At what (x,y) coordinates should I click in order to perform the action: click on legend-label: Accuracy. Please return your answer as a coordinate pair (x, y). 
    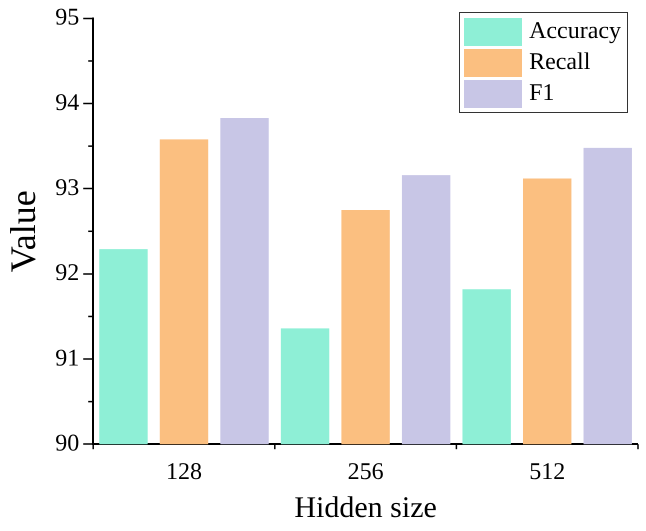
    Looking at the image, I should click on (575, 31).